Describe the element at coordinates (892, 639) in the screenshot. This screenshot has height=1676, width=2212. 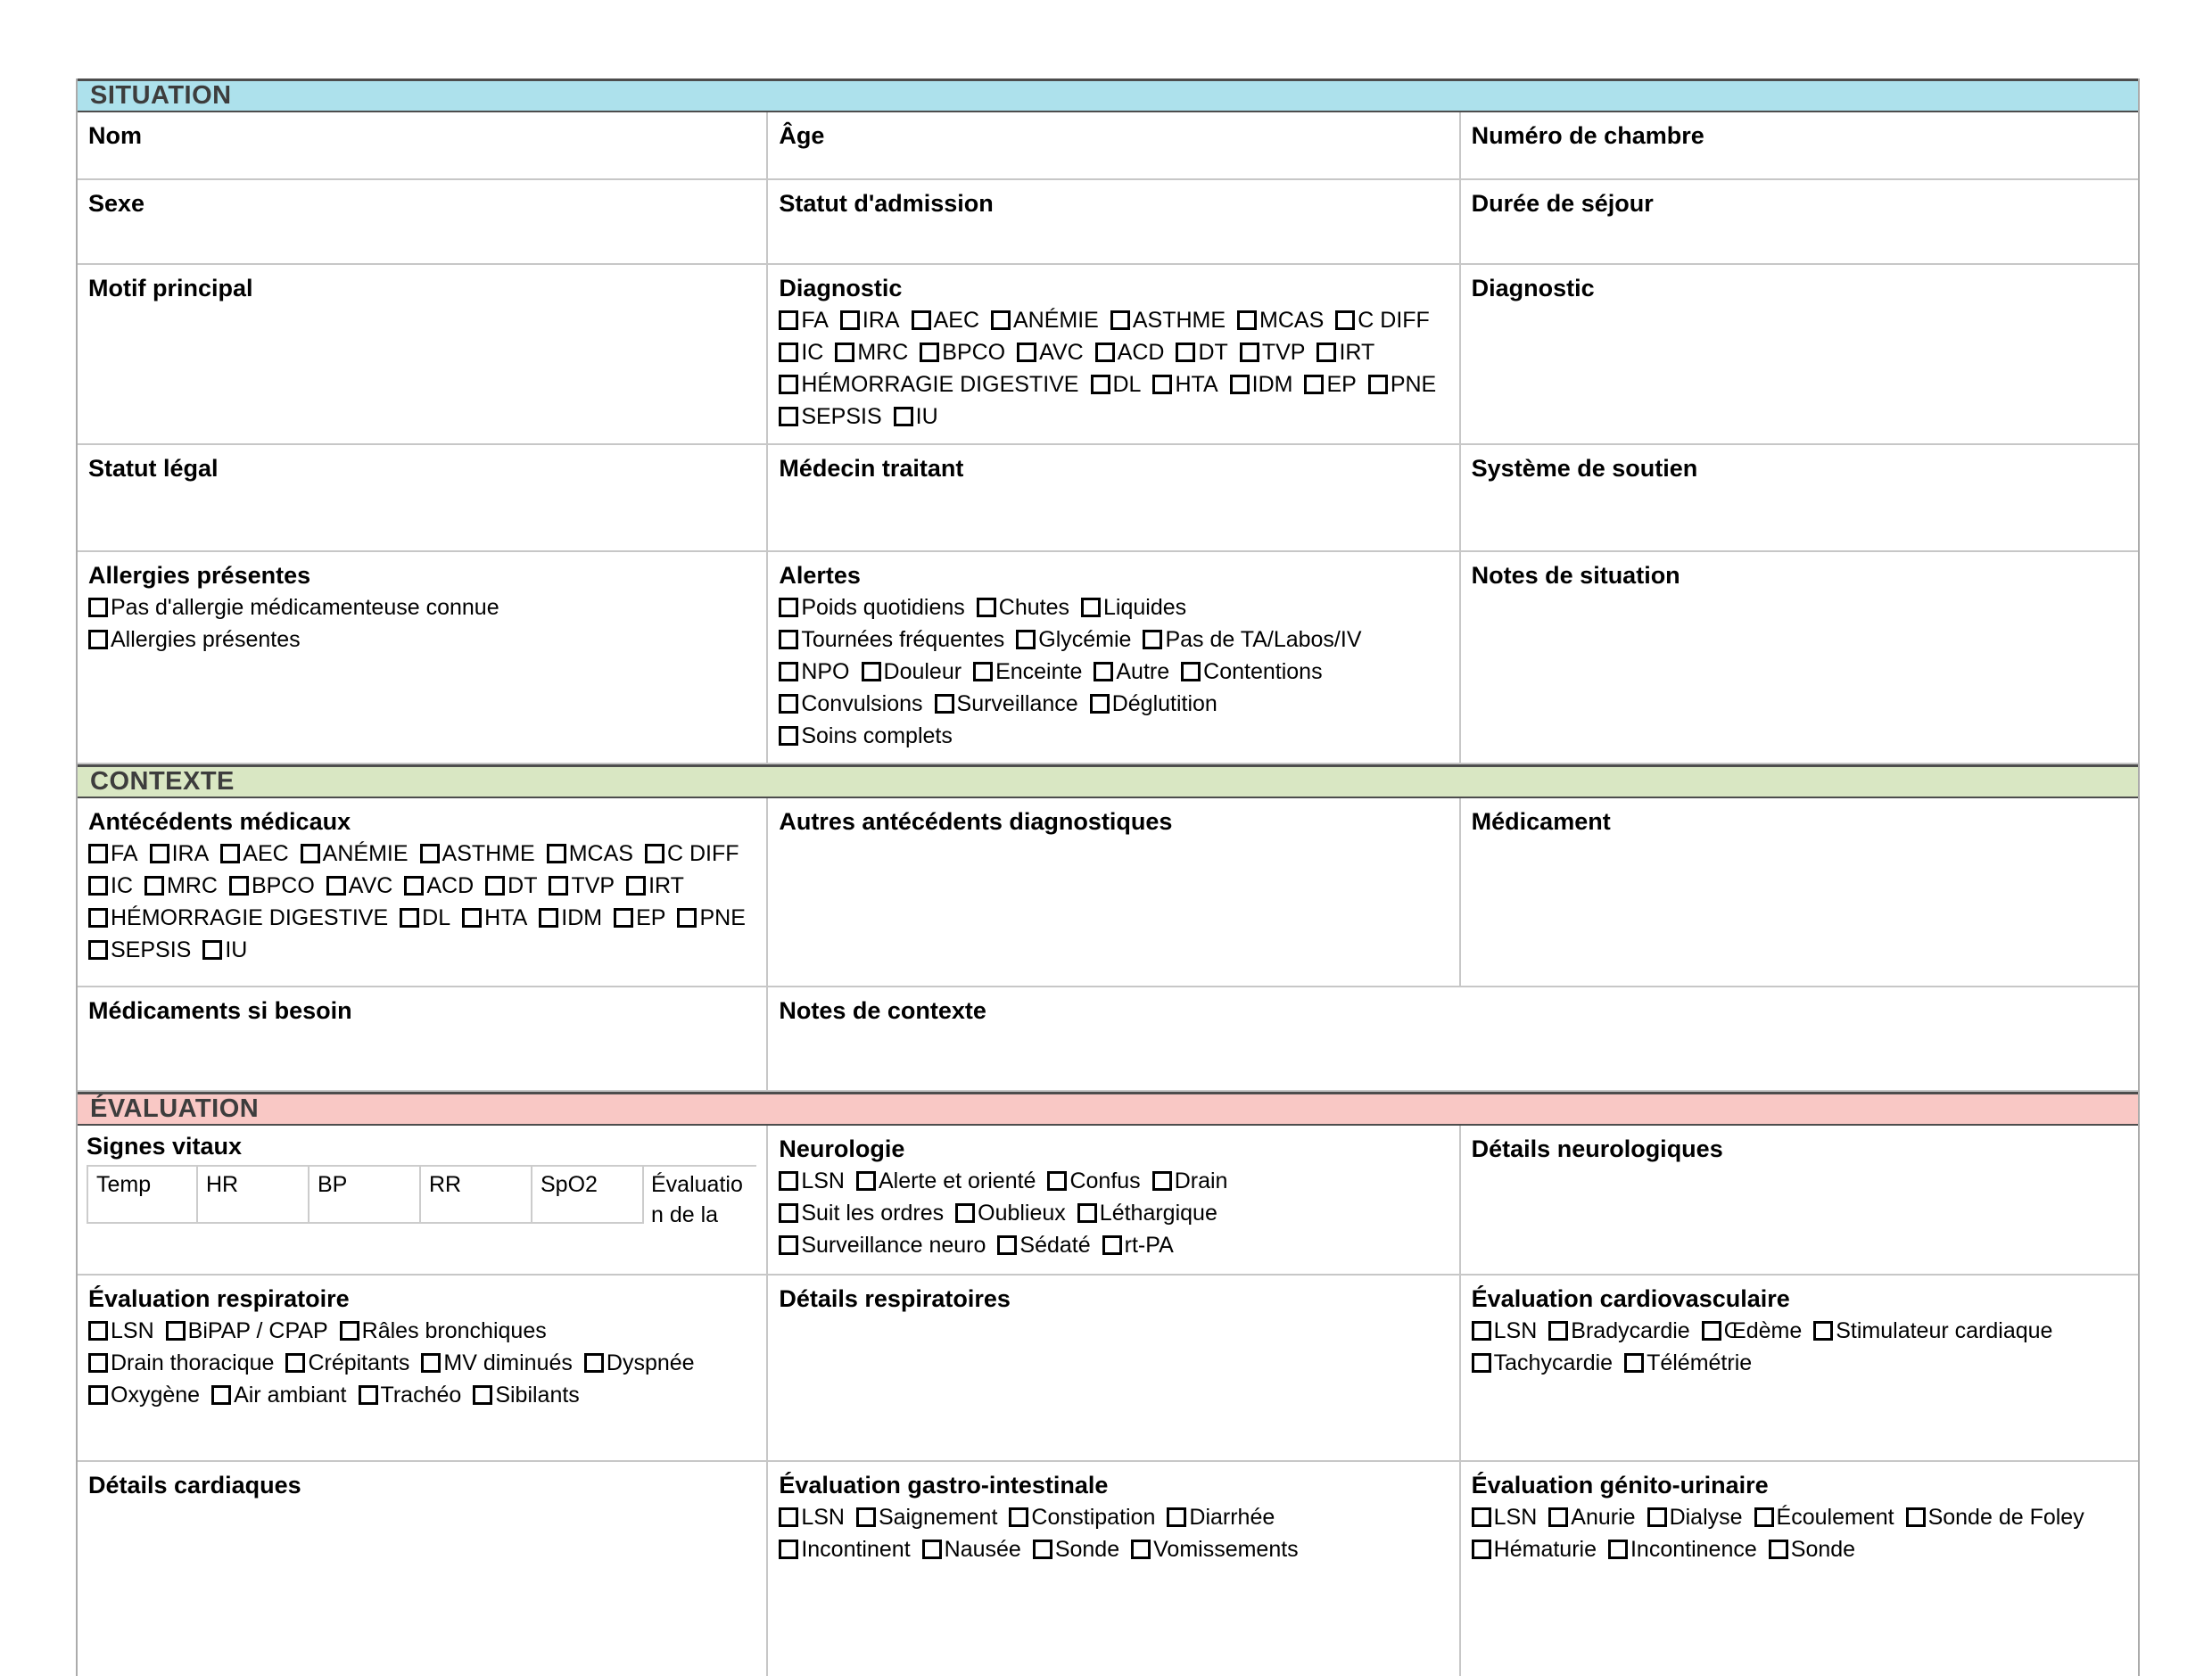
I see `checkbox-option: Tournées fréquentes` at that location.